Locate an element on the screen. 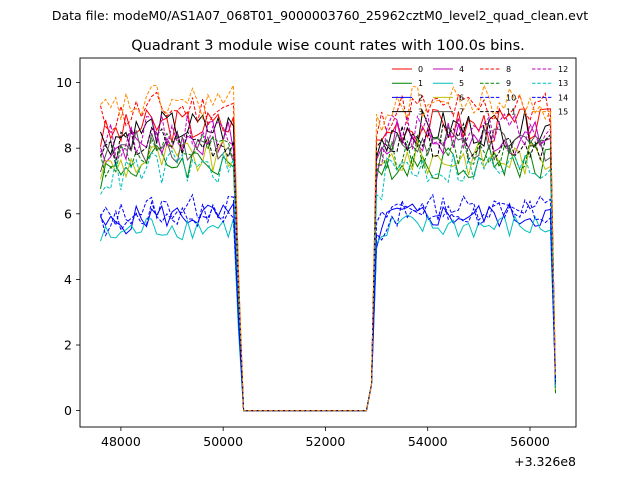  y-tick-label: 4 is located at coordinates (68, 279).